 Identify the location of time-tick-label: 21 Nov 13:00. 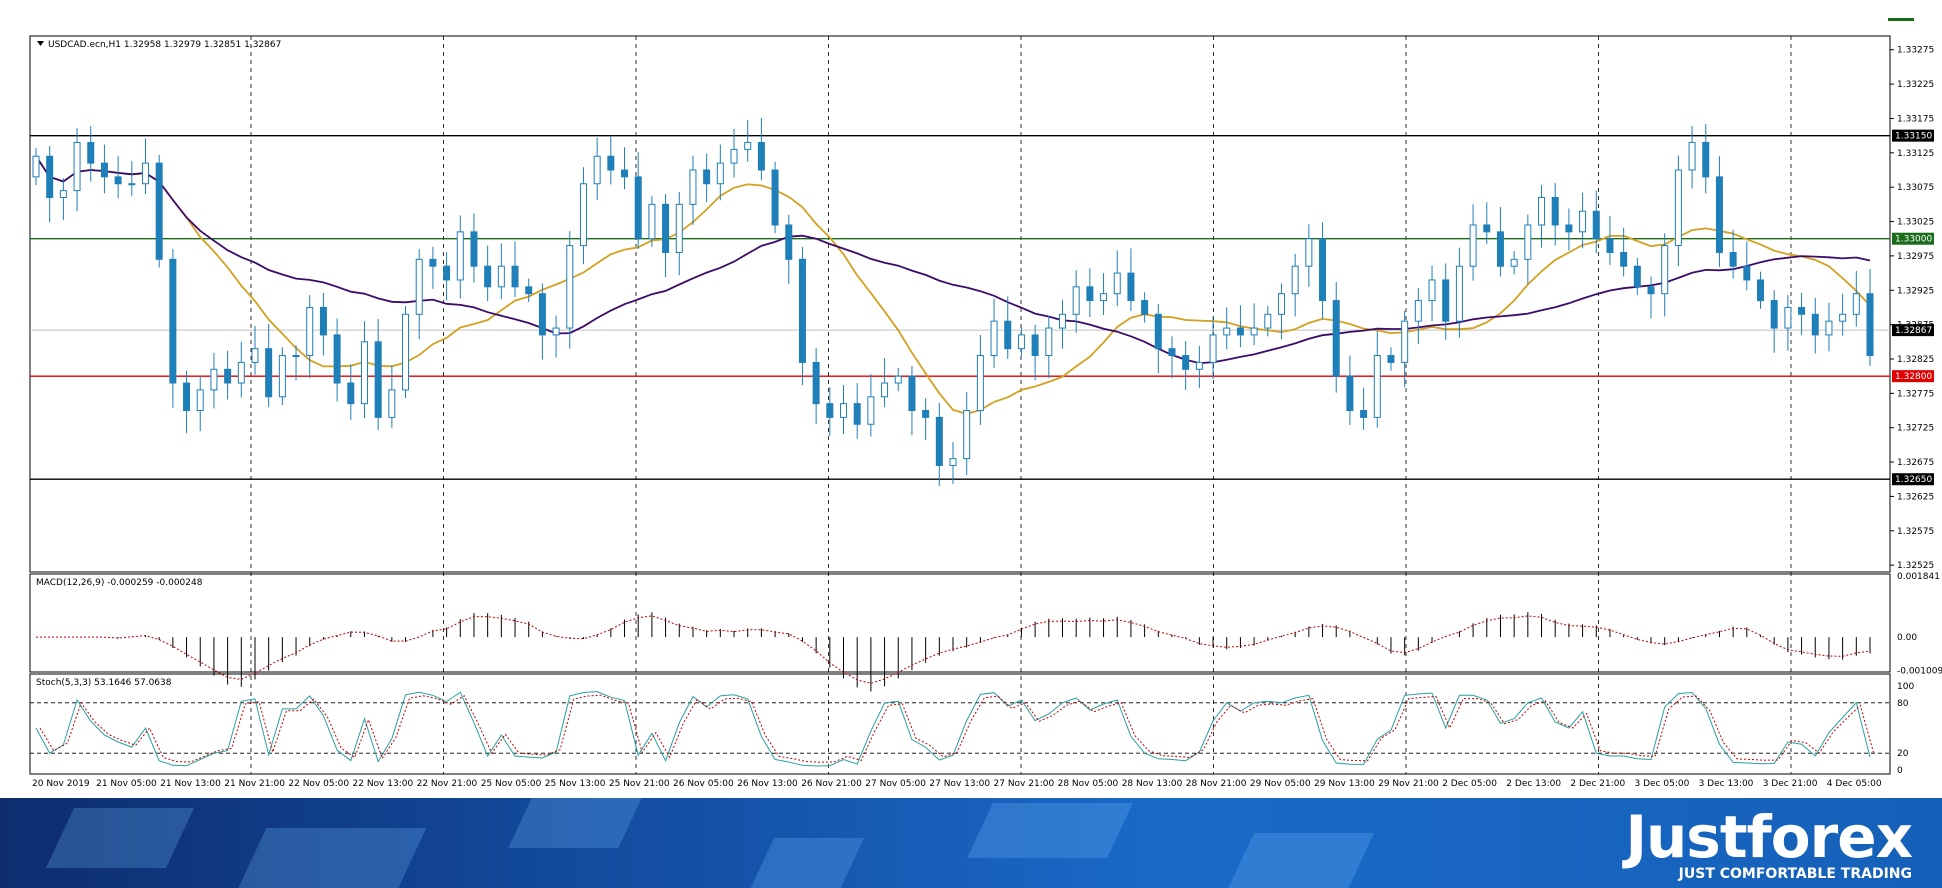
(190, 784).